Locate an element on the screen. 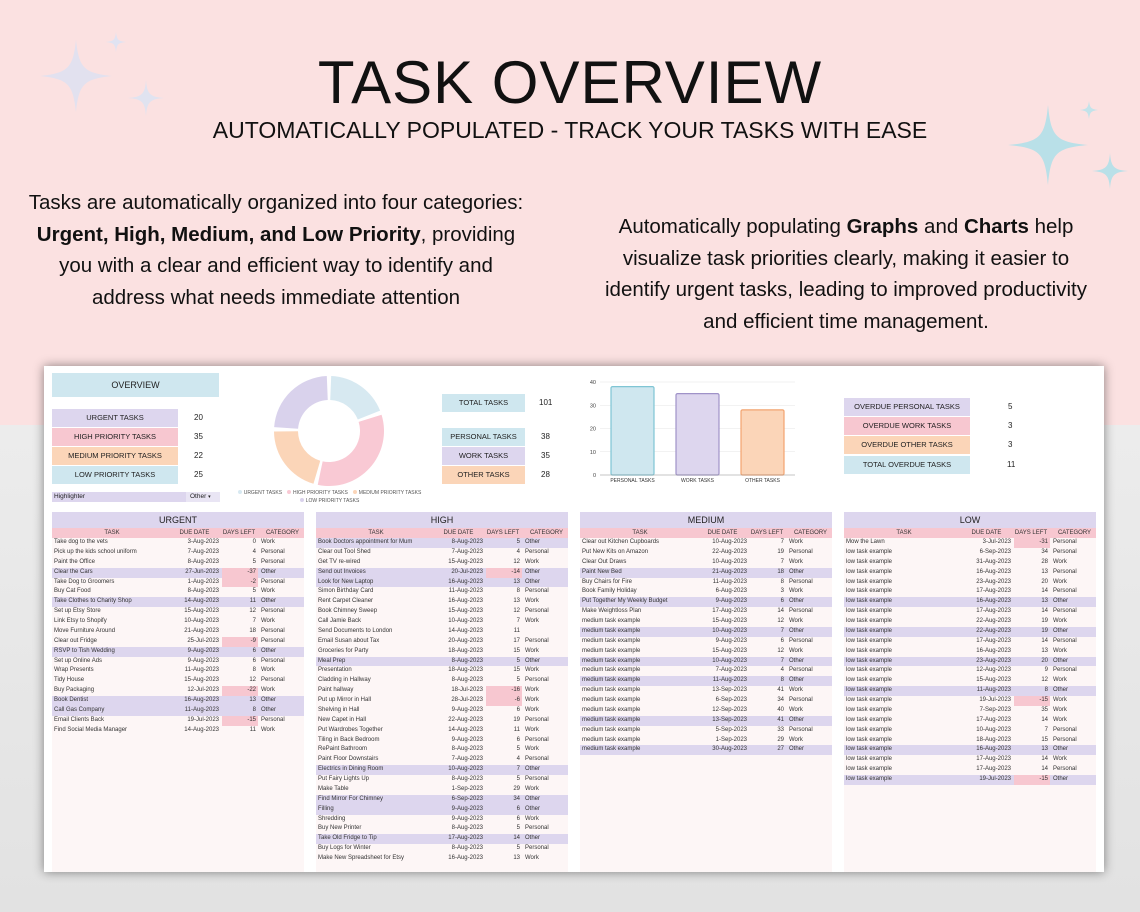  table-row: low task example 12-Aug-2023 9 Personal is located at coordinates (970, 671).